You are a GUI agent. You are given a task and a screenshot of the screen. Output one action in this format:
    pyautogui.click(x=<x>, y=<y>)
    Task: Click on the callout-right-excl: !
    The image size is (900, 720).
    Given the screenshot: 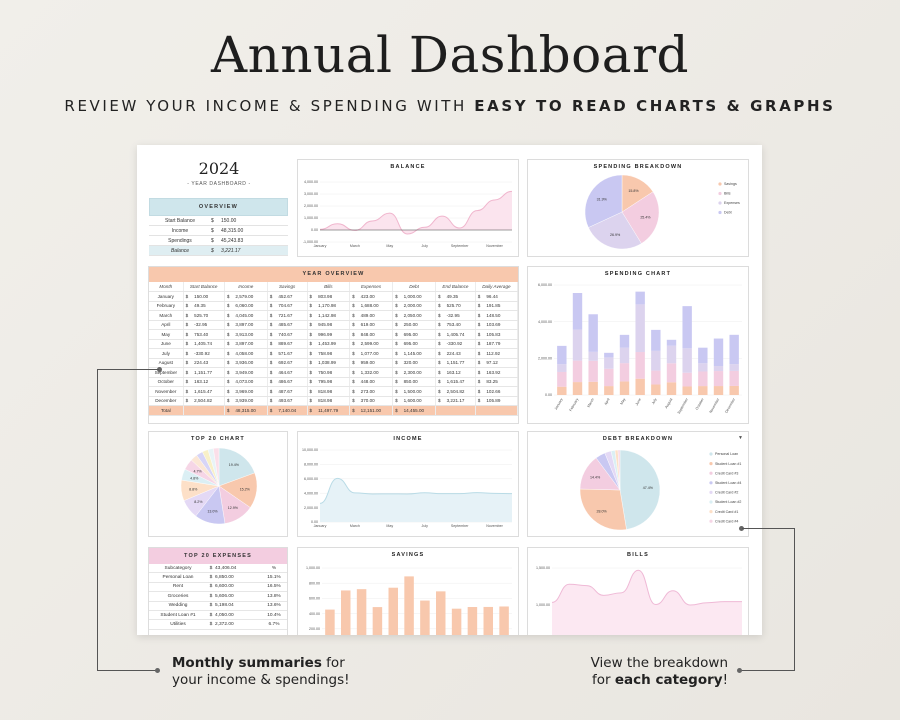 What is the action you would take?
    pyautogui.click(x=725, y=679)
    